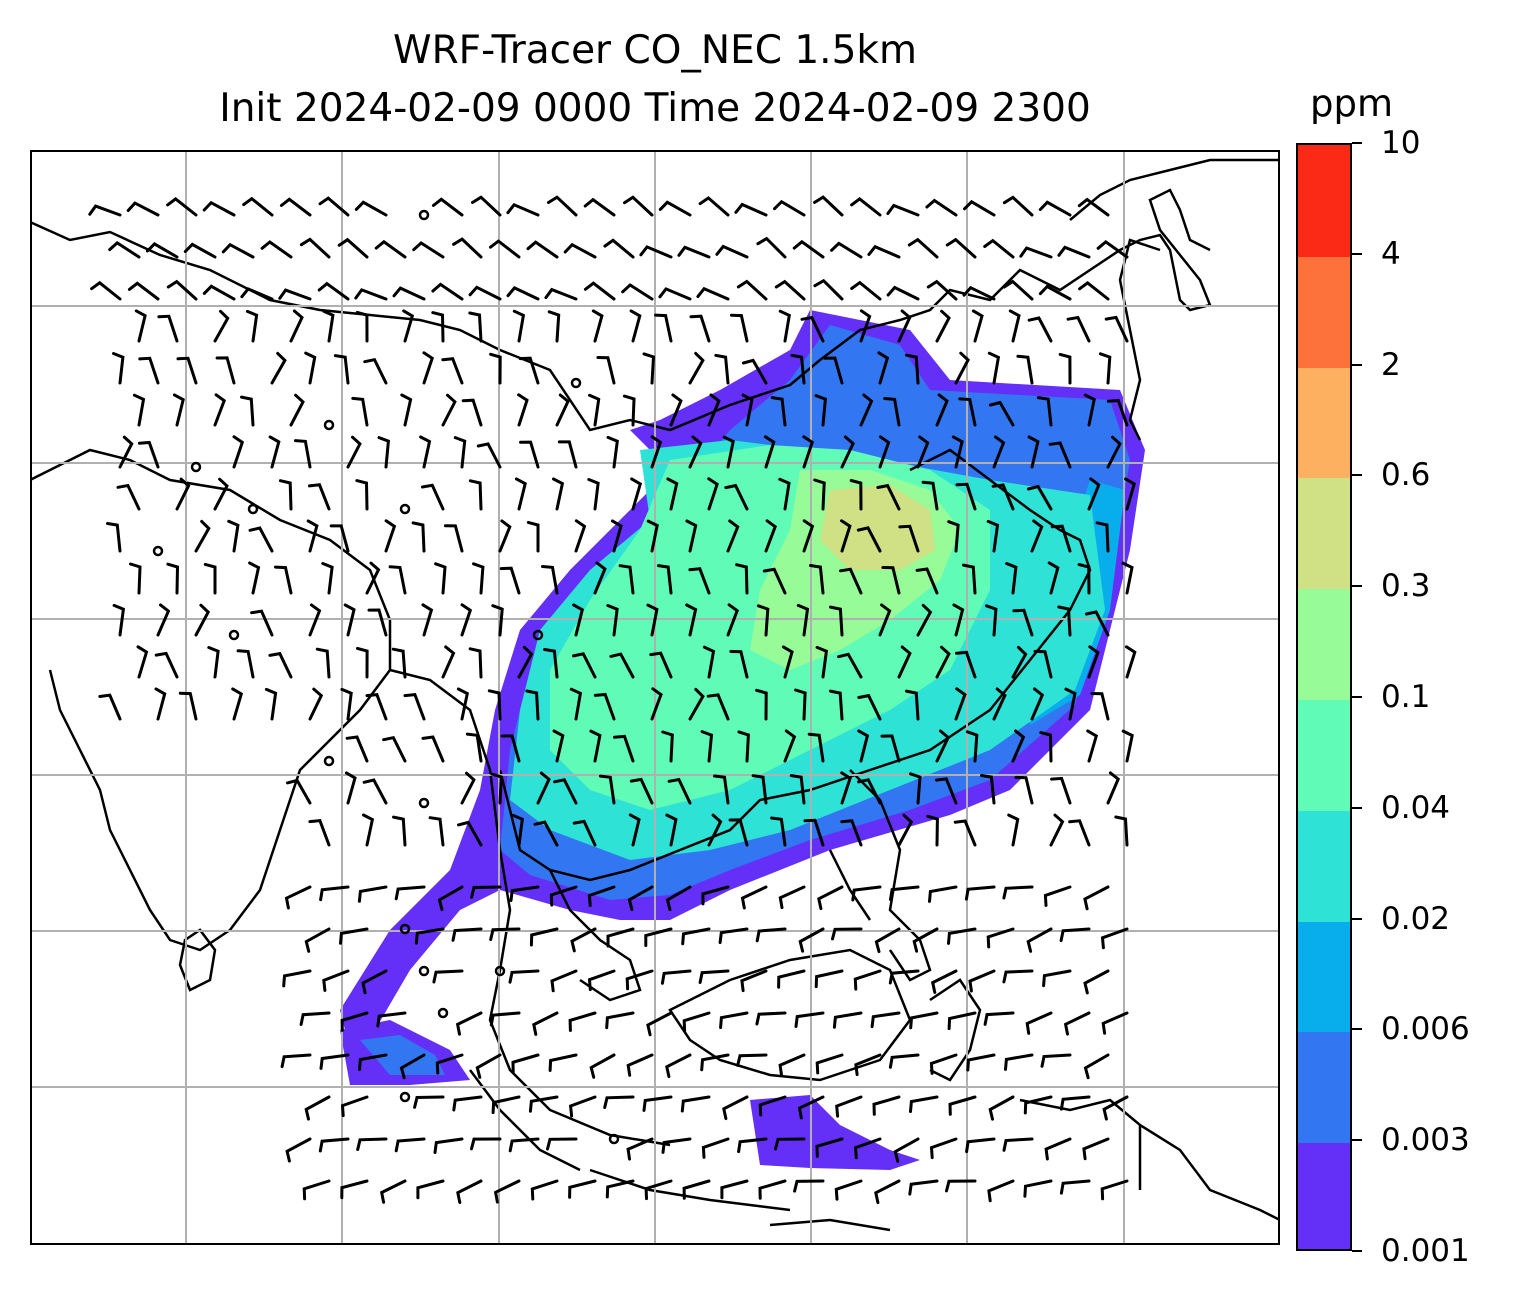 This screenshot has width=1528, height=1306. I want to click on field-island-east, so click(835, 1132).